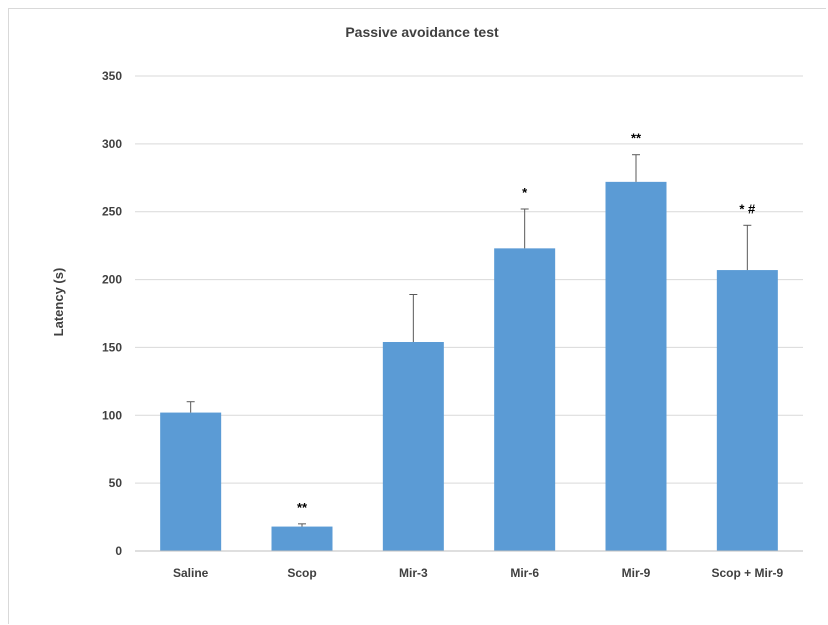 This screenshot has width=828, height=625. What do you see at coordinates (116, 483) in the screenshot?
I see `y-tick-label: 50` at bounding box center [116, 483].